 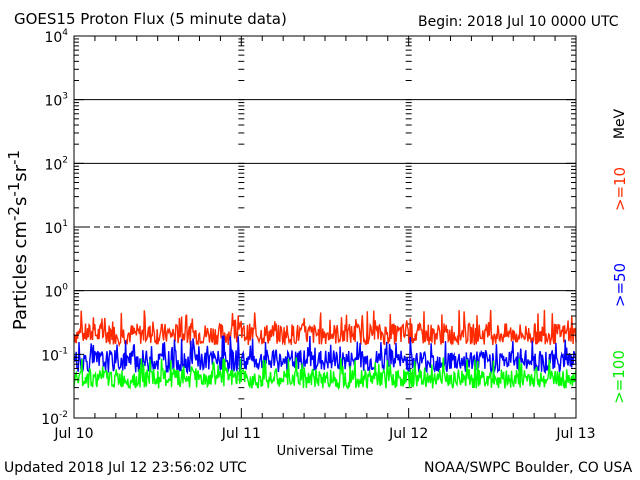 What do you see at coordinates (56, 101) in the screenshot?
I see `y-tick-label: 10³` at bounding box center [56, 101].